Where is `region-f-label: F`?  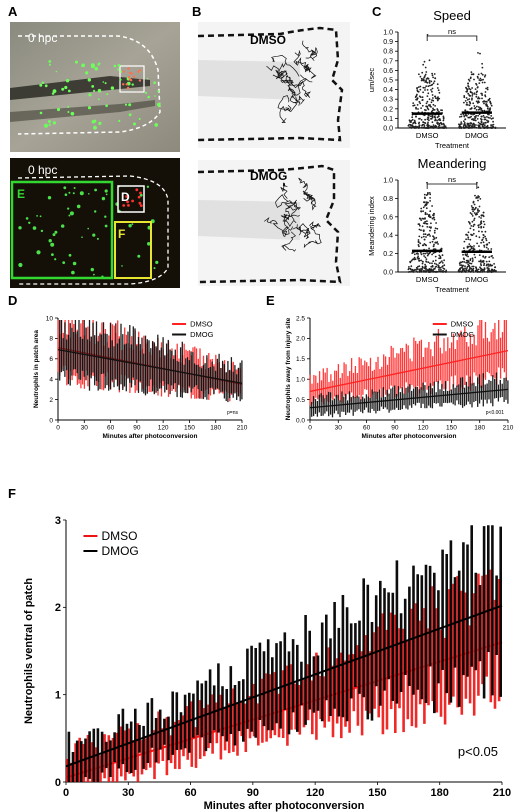 region-f-label: F is located at coordinates (121, 234).